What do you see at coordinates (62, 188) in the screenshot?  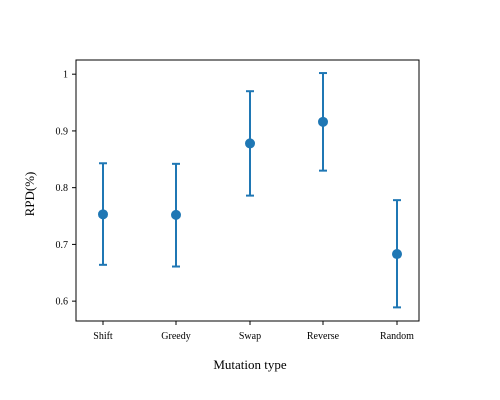 I see `y-tick-label: 0.8` at bounding box center [62, 188].